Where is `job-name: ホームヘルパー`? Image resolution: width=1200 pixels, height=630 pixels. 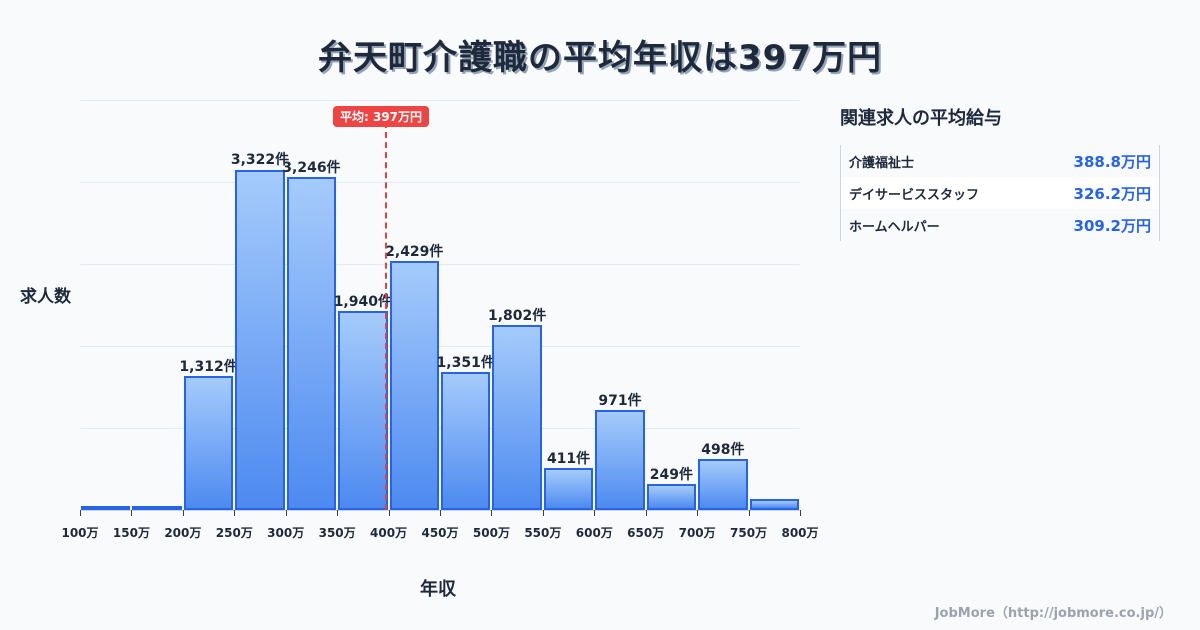 job-name: ホームヘルパー is located at coordinates (894, 227).